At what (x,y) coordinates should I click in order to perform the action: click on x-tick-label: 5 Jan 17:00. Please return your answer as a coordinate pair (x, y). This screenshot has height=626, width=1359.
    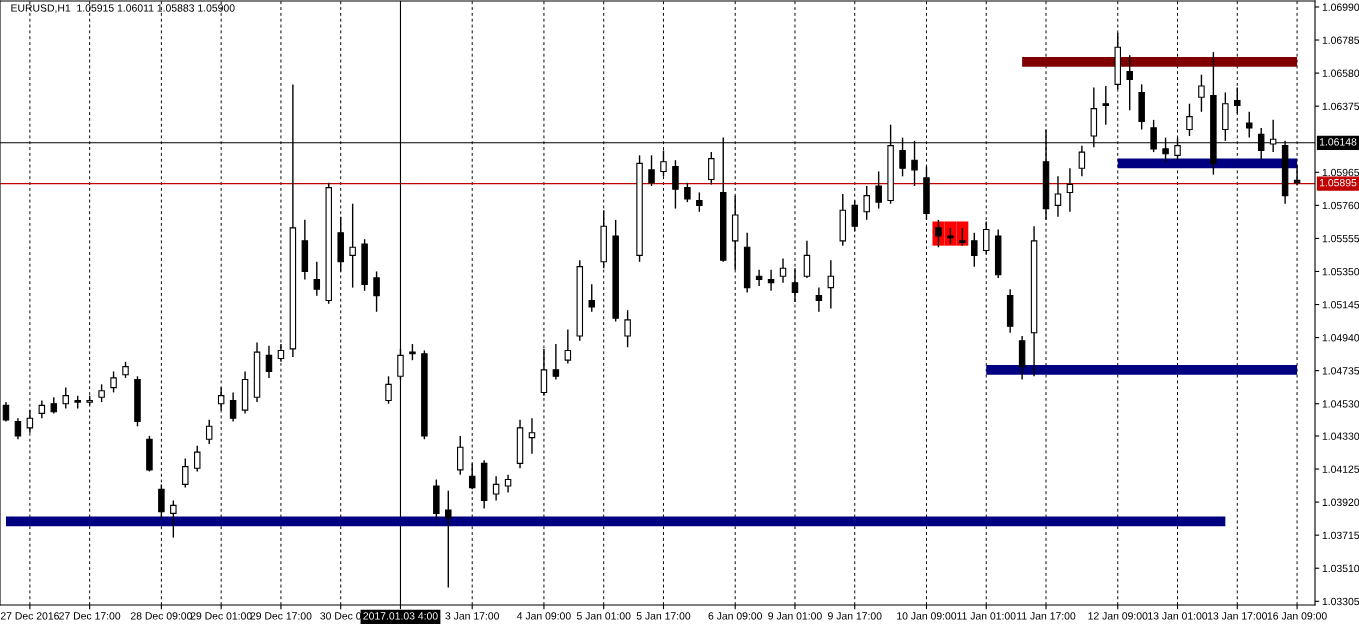
    Looking at the image, I should click on (663, 616).